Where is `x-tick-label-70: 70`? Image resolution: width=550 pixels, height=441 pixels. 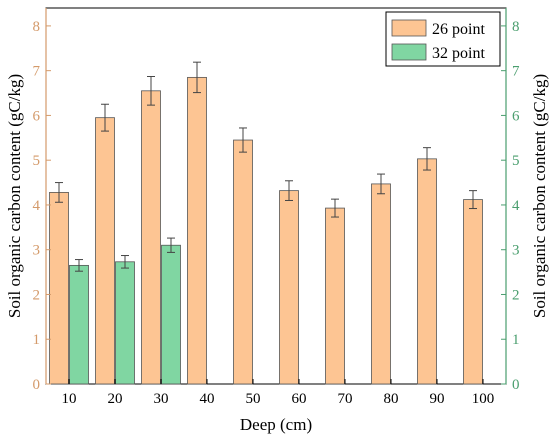 x-tick-label-70: 70 is located at coordinates (345, 399).